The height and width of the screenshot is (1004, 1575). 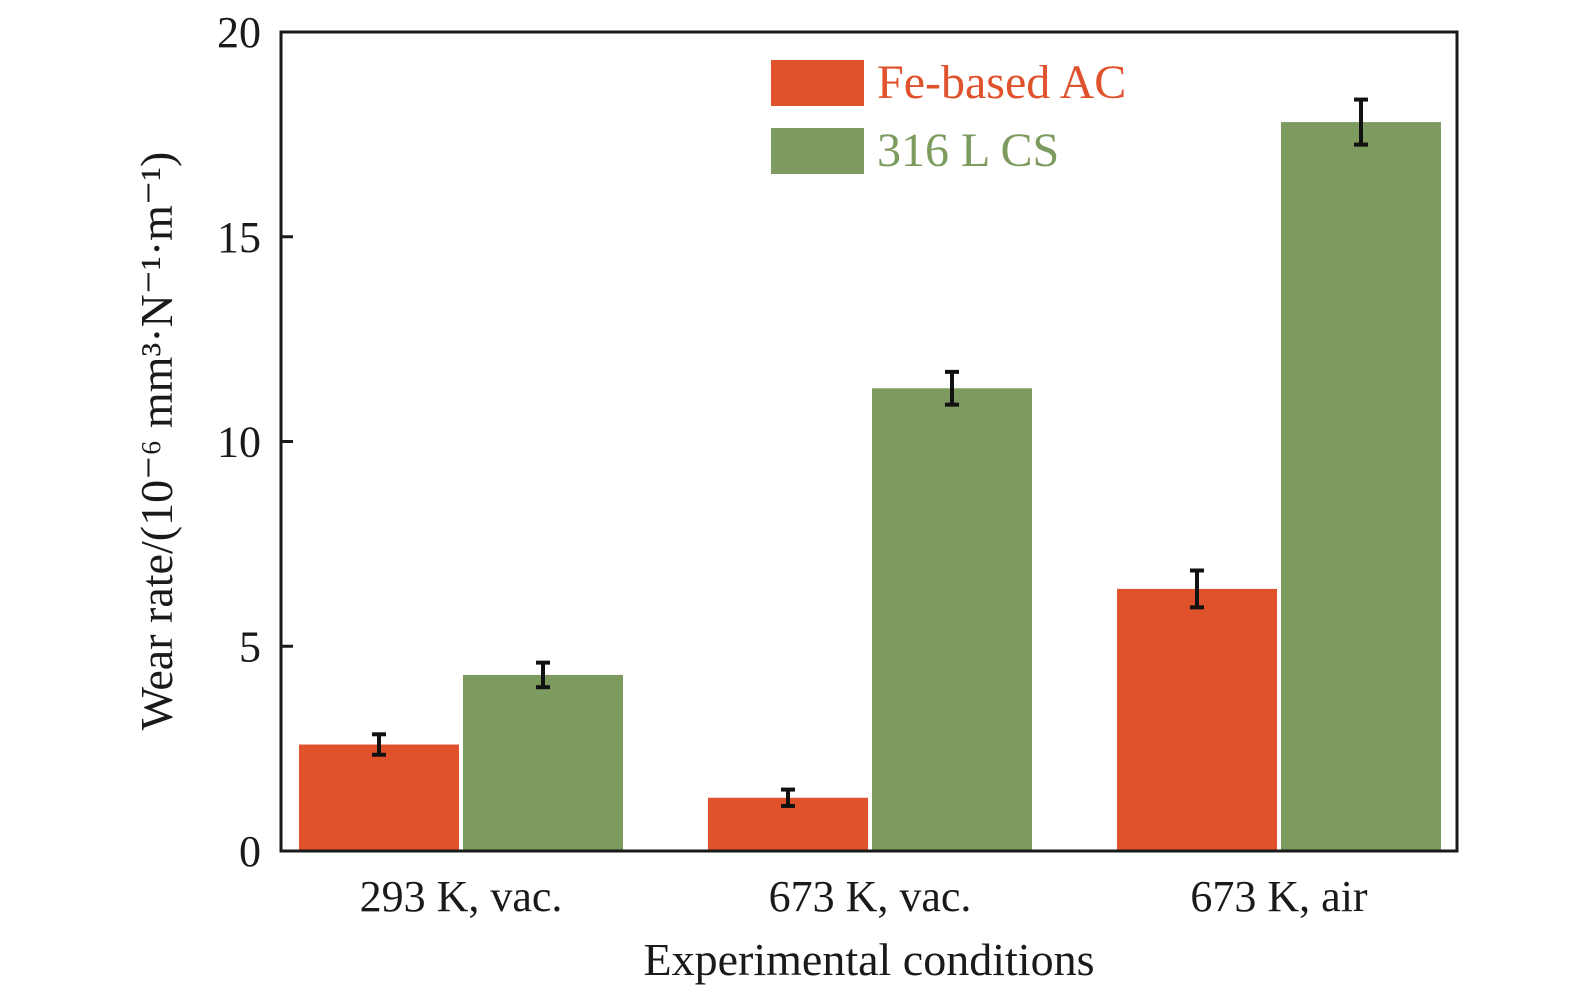 What do you see at coordinates (379, 744) in the screenshot?
I see `error-bar-fe-based-ac-293-k-vac` at bounding box center [379, 744].